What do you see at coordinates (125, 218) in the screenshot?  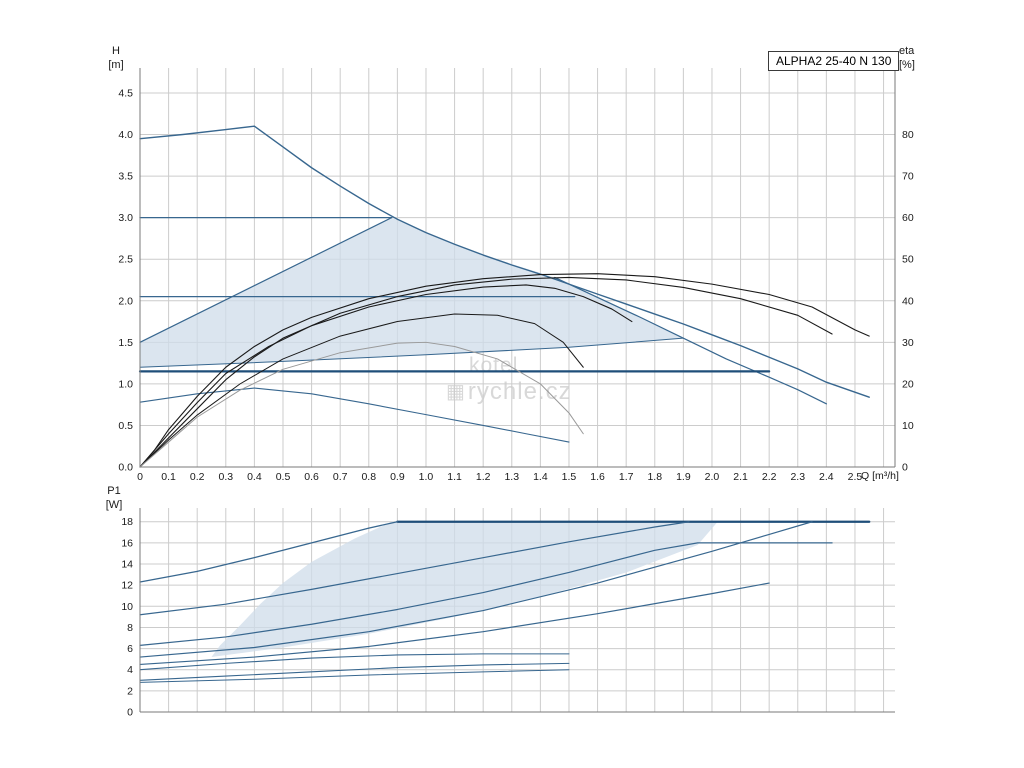 I see `tick-label: 3.0` at bounding box center [125, 218].